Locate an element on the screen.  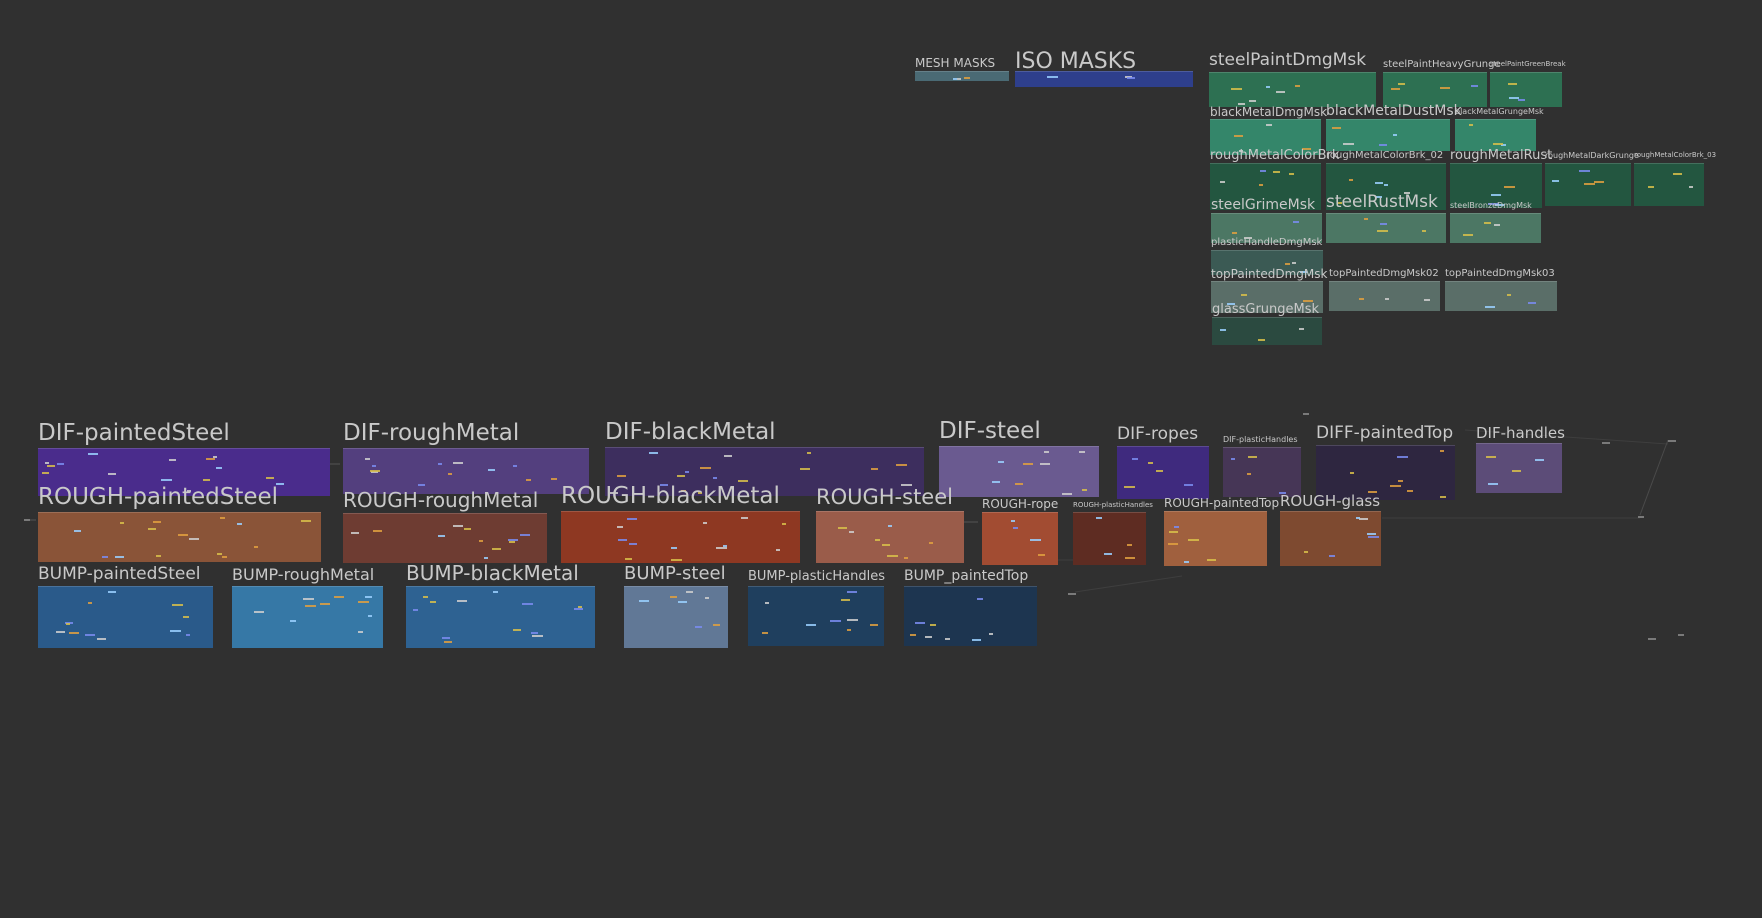
steel-paint-heavy-grunge-frame is located at coordinates (1435, 89).